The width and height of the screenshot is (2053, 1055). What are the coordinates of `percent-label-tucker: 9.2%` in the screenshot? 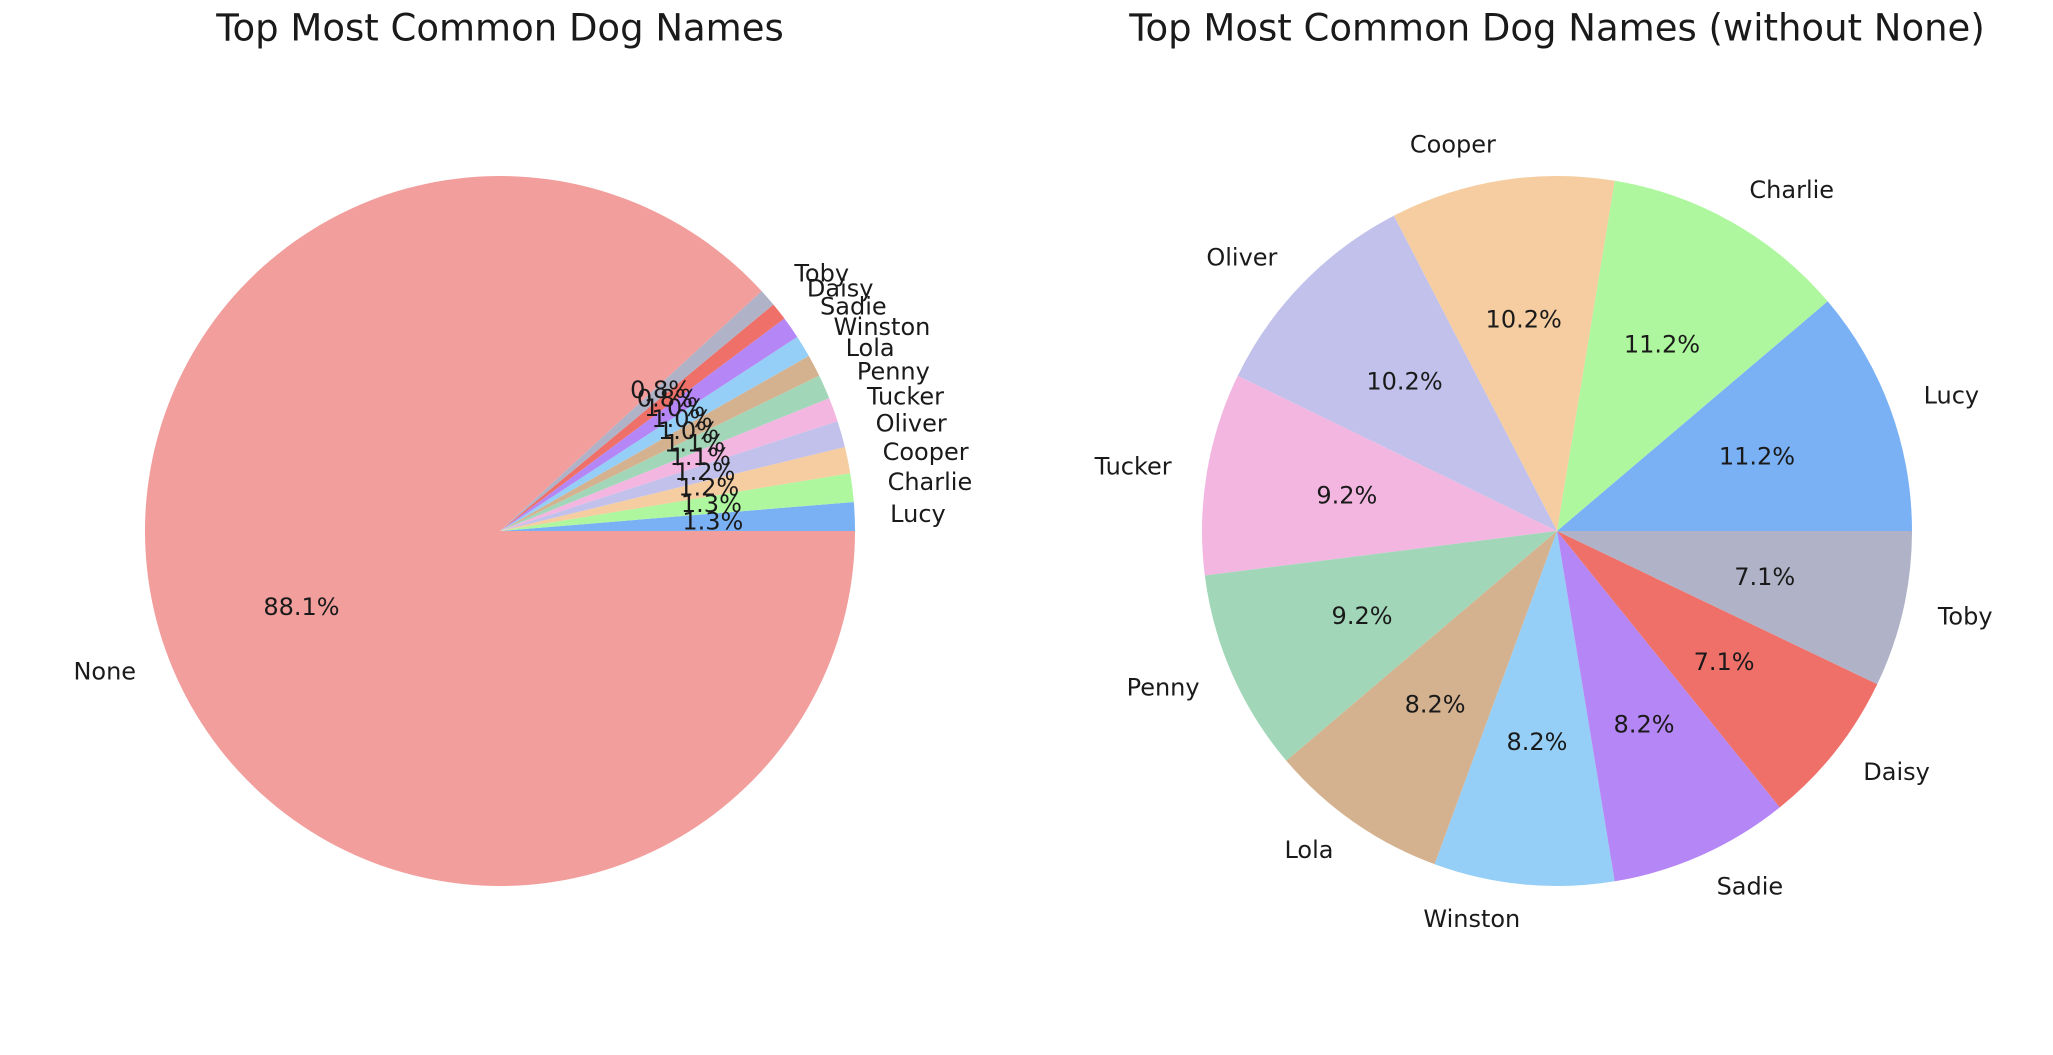 It's located at (1346, 495).